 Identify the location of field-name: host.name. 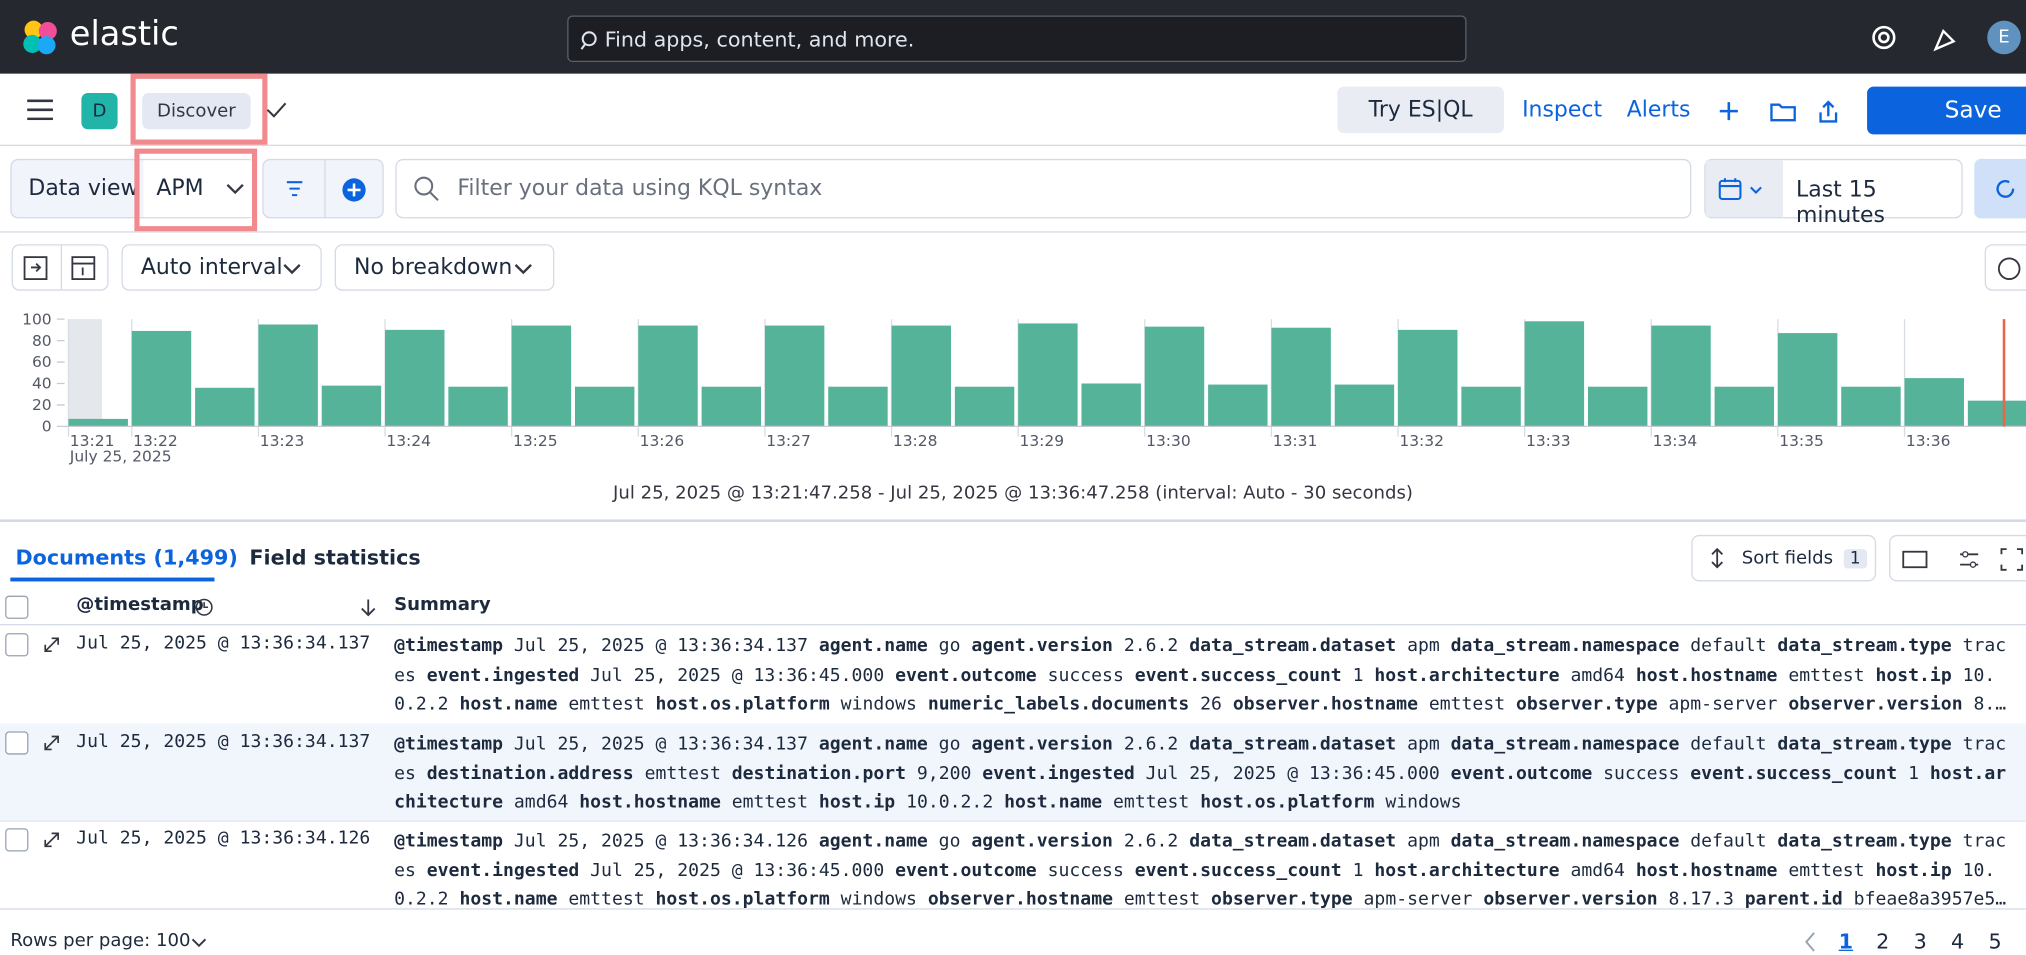
(508, 899).